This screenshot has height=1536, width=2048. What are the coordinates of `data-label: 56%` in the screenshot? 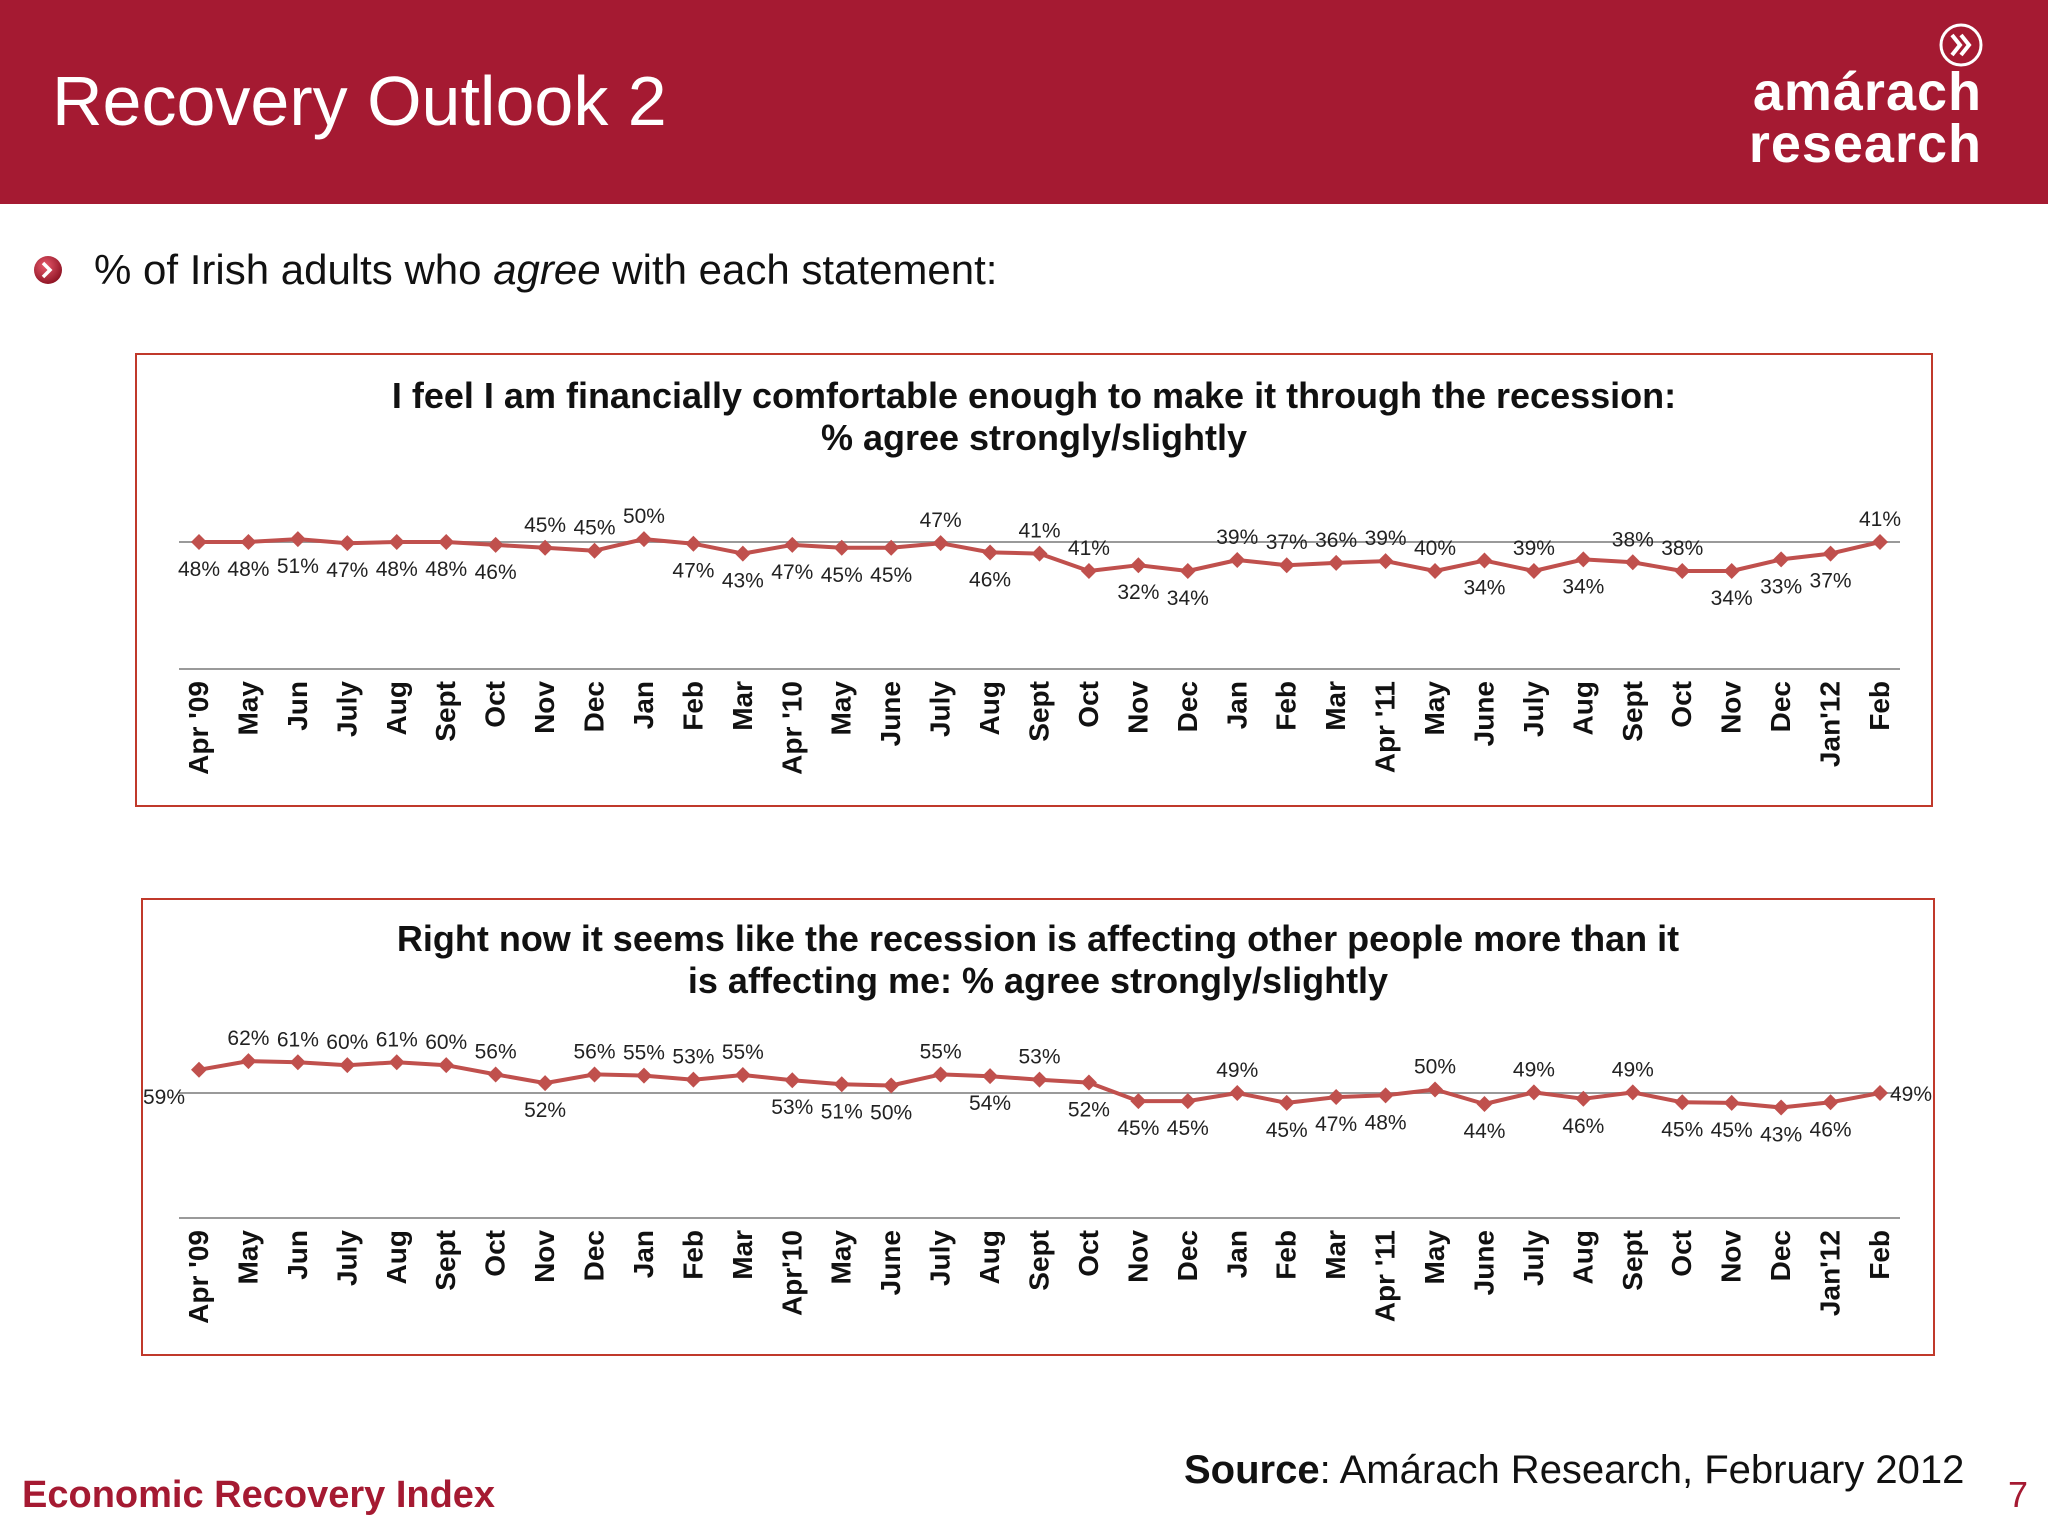 It's located at (496, 1051).